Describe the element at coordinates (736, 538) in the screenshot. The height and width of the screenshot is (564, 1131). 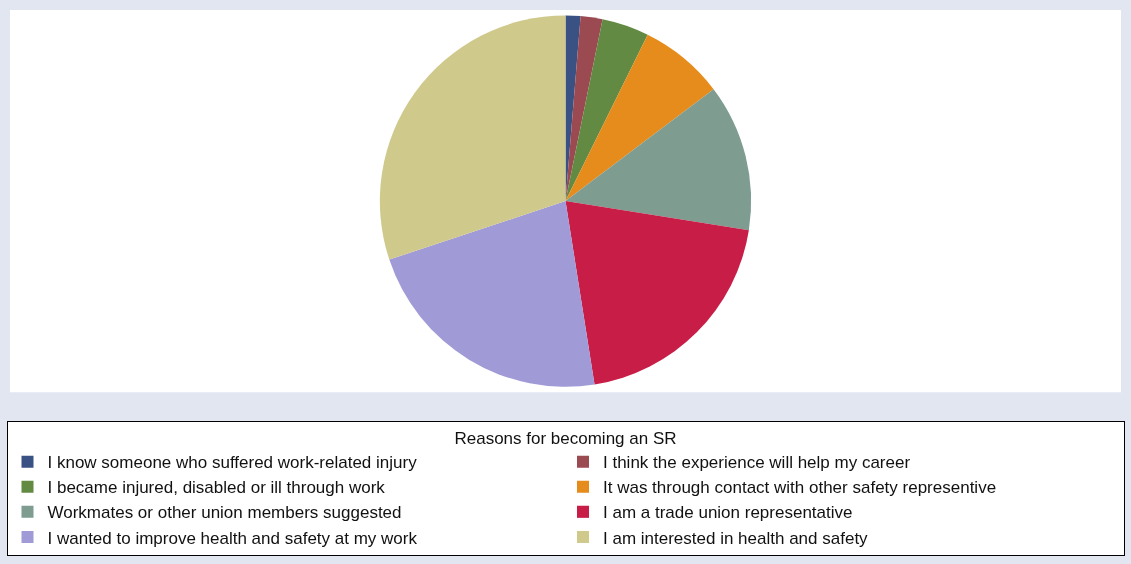
I see `legend-label: I am interested in health and safety` at that location.